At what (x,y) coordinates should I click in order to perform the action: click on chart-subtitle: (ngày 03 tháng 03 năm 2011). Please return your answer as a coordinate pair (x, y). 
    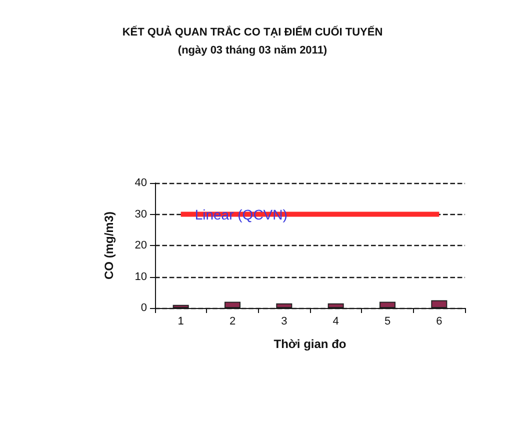
    Looking at the image, I should click on (253, 50).